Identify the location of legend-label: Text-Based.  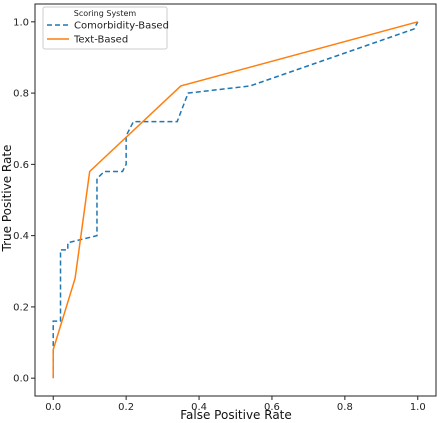
(100, 40).